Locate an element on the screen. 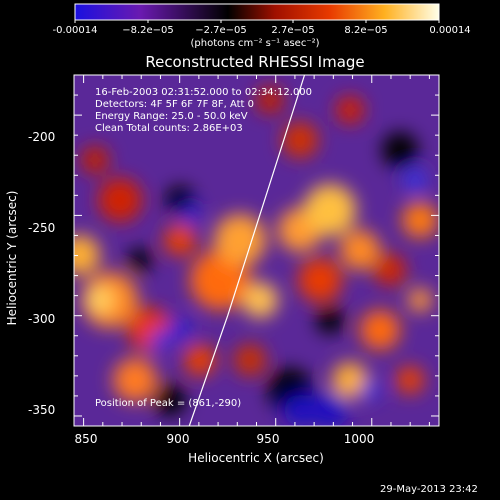 The height and width of the screenshot is (500, 500). x-tick-label-950: 950 is located at coordinates (268, 439).